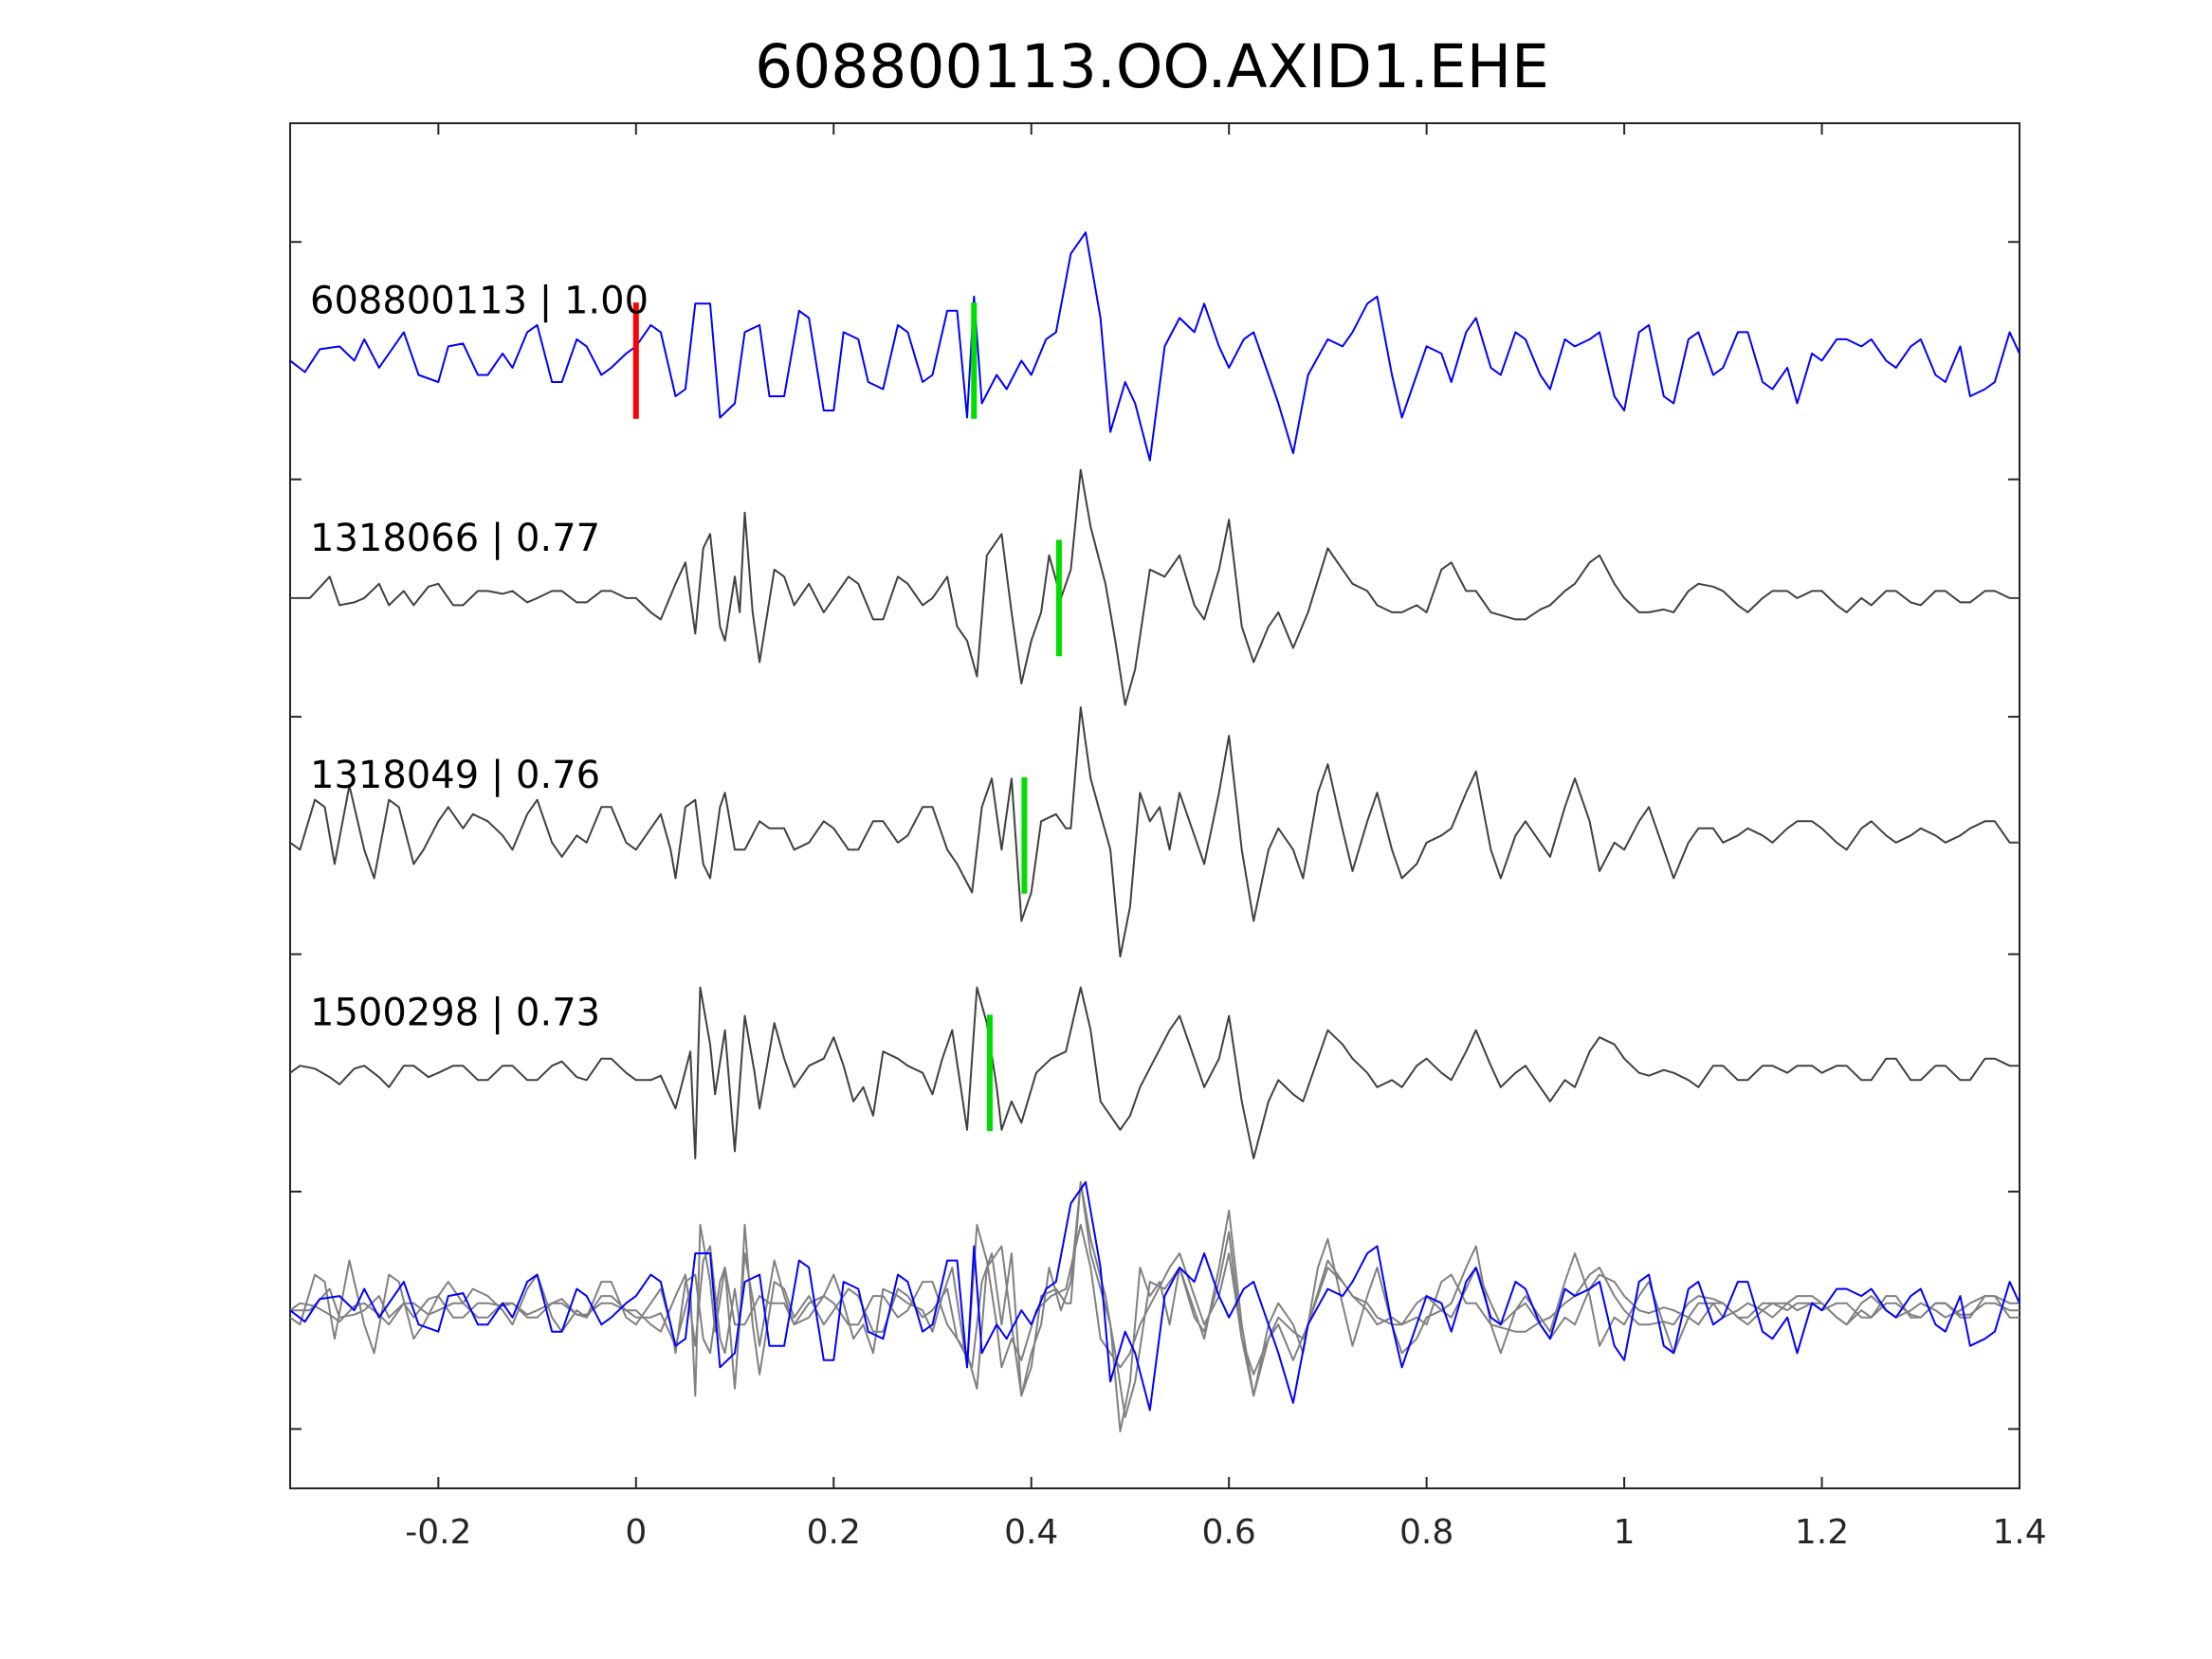 This screenshot has width=2212, height=1659. I want to click on x-tick-label: 1.4, so click(2019, 1532).